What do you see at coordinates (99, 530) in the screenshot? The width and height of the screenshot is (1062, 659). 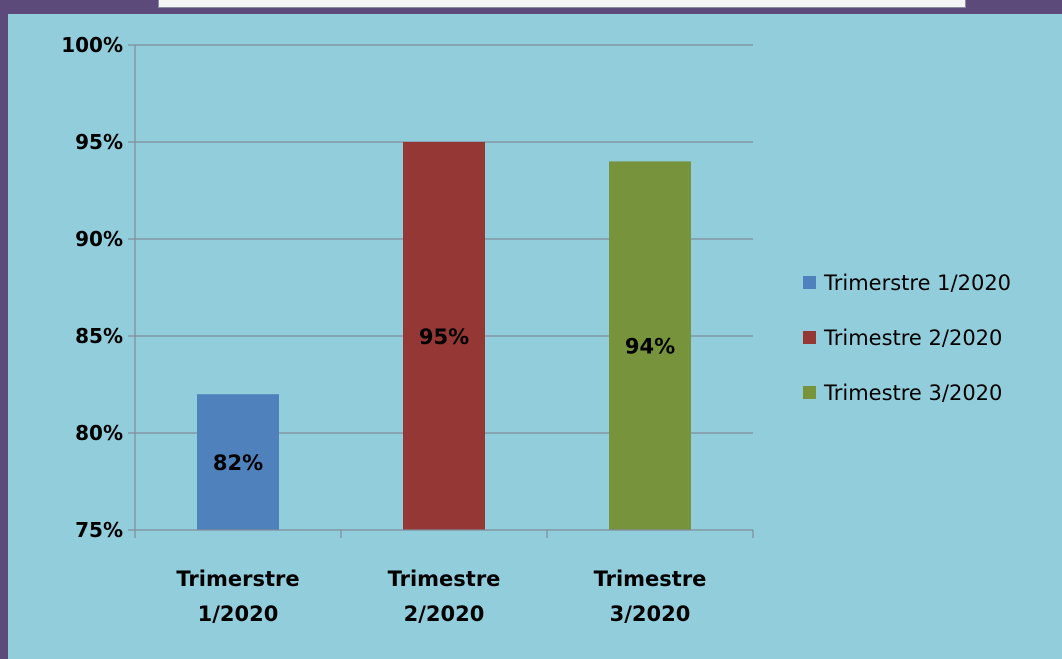 I see `y-tick-label: 75%` at bounding box center [99, 530].